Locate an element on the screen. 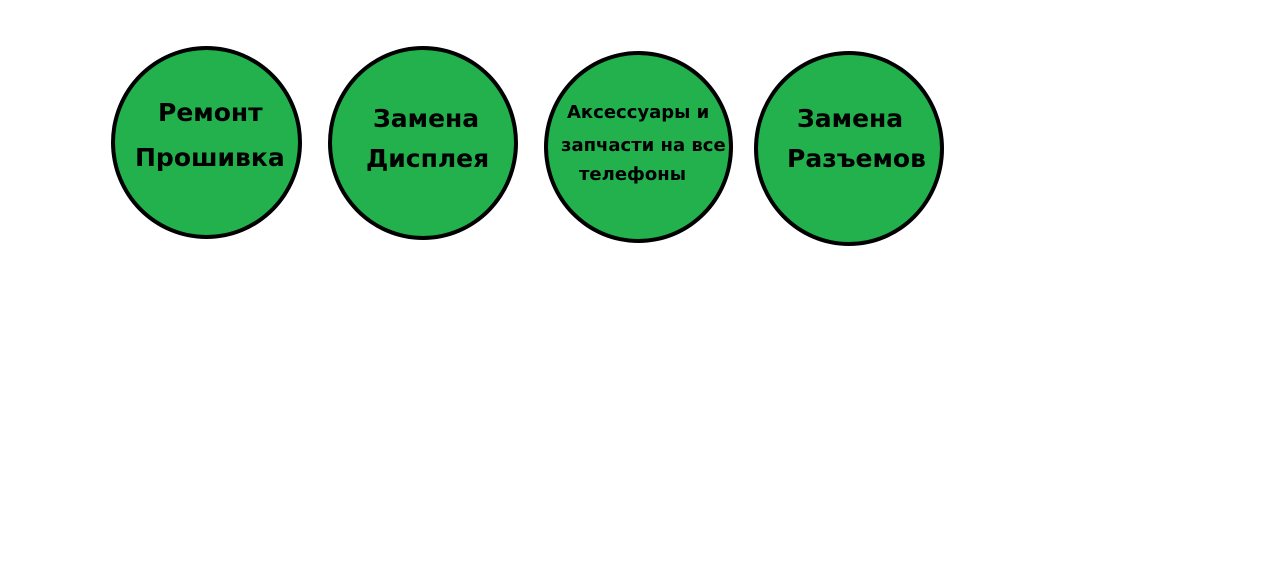  service-label-line: запчасти на все is located at coordinates (643, 145).